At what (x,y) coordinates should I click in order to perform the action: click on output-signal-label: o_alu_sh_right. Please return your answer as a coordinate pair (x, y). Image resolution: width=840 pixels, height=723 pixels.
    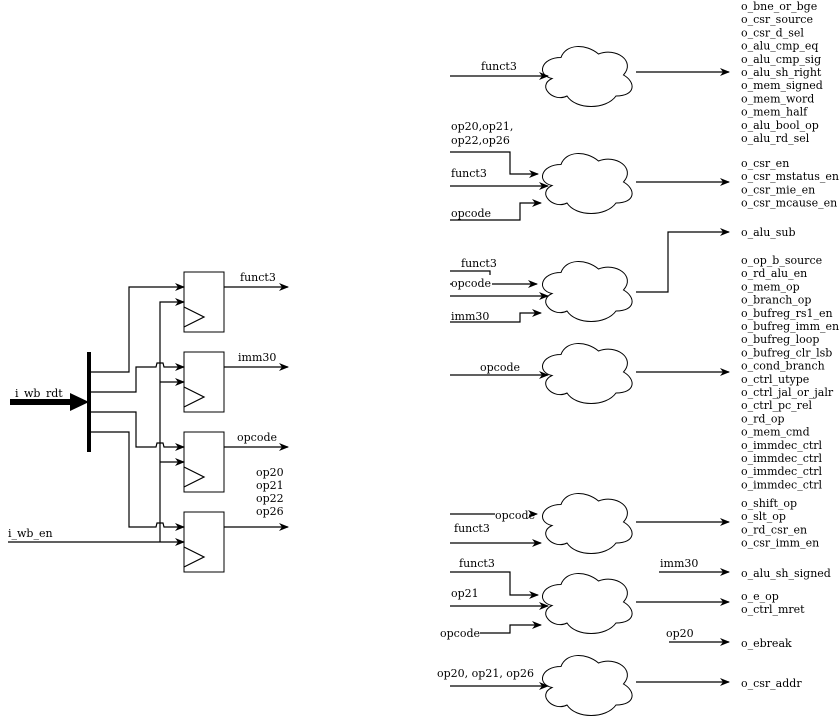
    Looking at the image, I should click on (781, 72).